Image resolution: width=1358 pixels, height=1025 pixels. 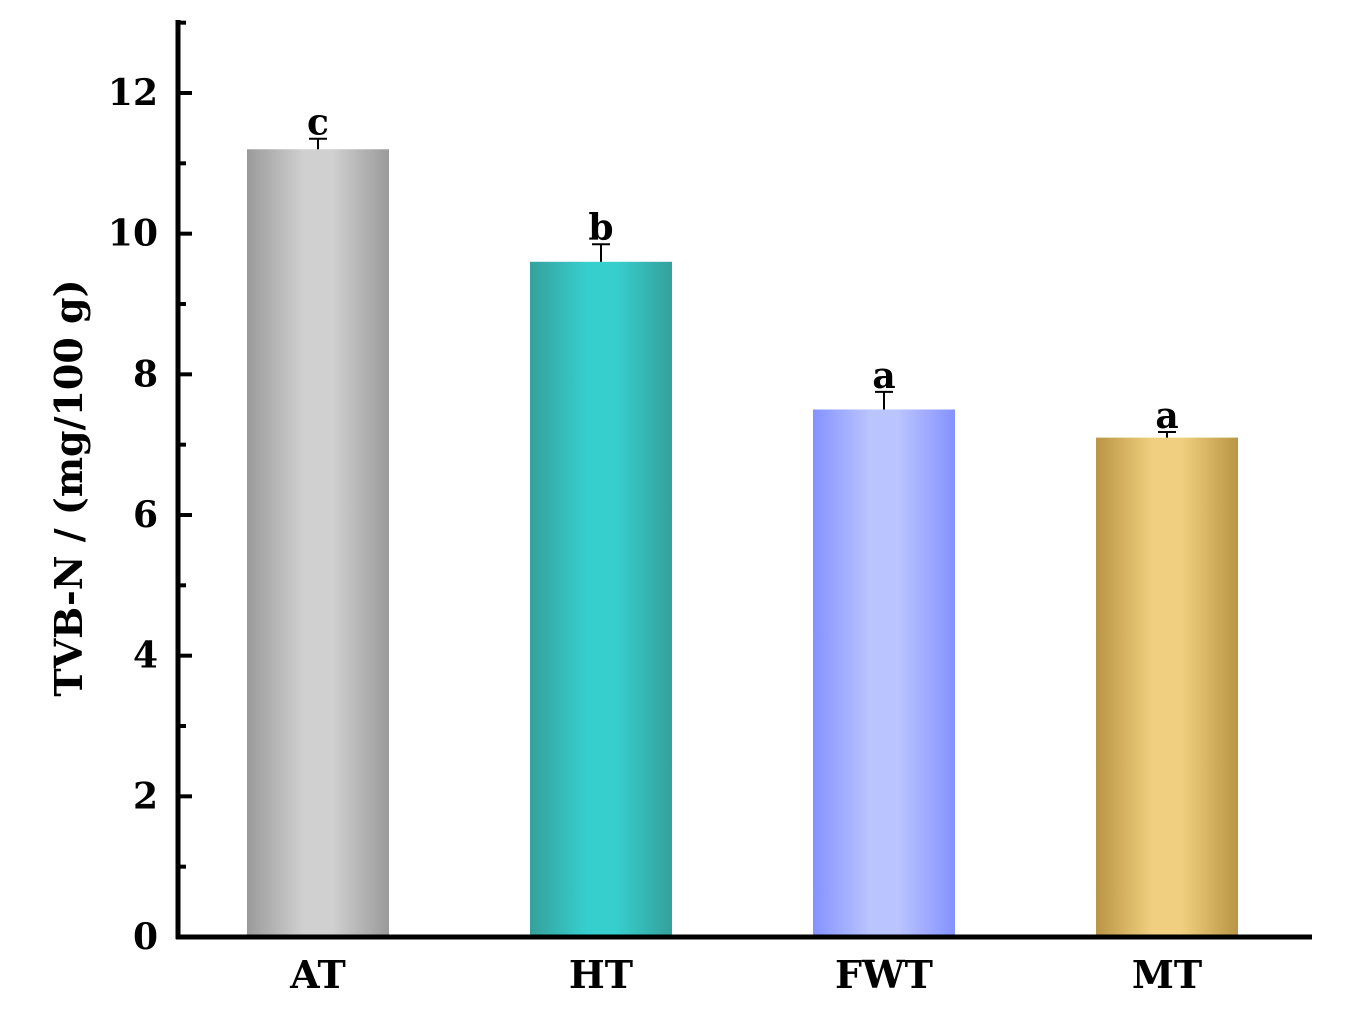 What do you see at coordinates (145, 515) in the screenshot?
I see `y-tick-label: 6` at bounding box center [145, 515].